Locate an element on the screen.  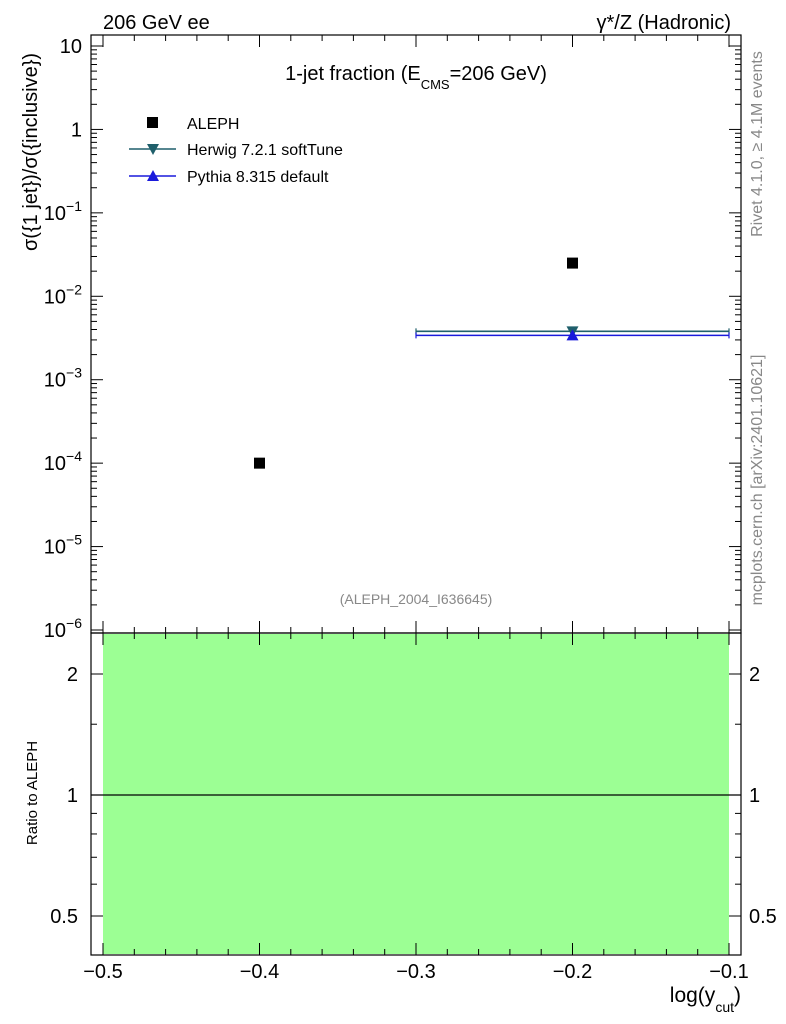
xtick-label: −0.4 is located at coordinates (259, 972).